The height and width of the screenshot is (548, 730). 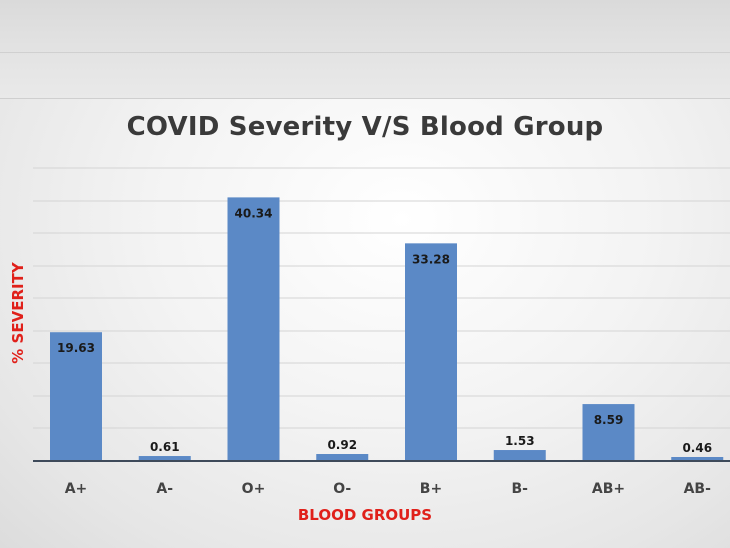 I want to click on x-axis-label: BLOOD GROUPS, so click(x=365, y=515).